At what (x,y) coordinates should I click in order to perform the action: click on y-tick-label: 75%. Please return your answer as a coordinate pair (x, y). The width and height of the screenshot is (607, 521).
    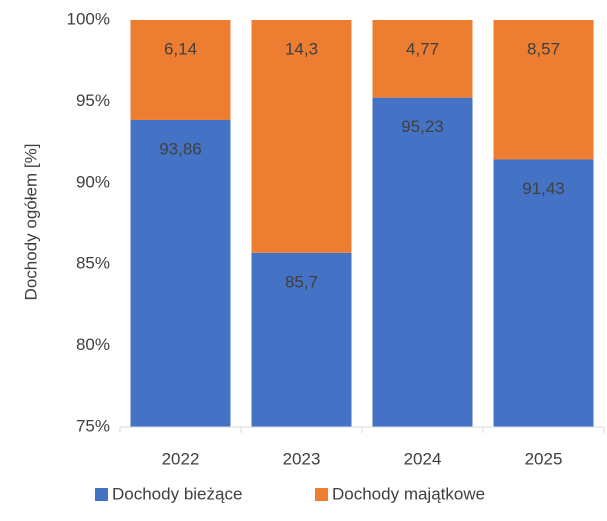
    Looking at the image, I should click on (93, 425).